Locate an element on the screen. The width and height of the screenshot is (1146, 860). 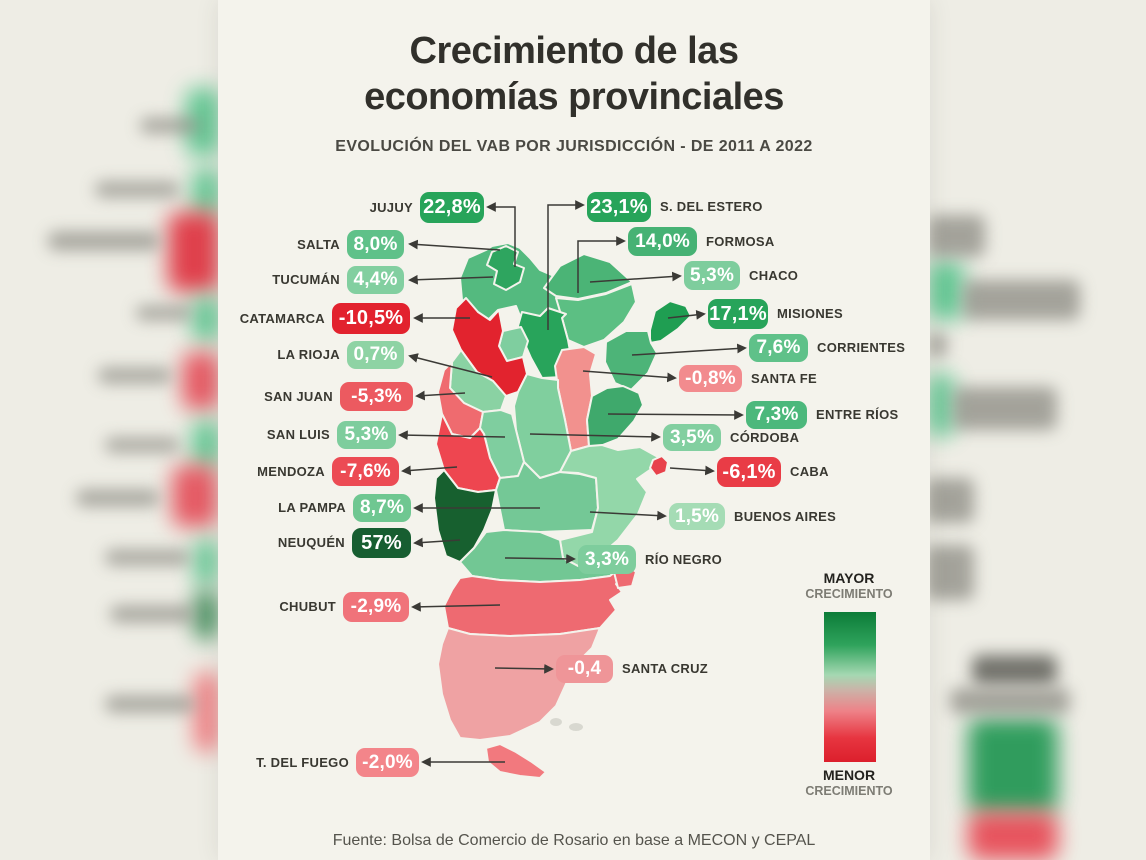
value-badge-buenos_aires: 1,5% is located at coordinates (697, 516).